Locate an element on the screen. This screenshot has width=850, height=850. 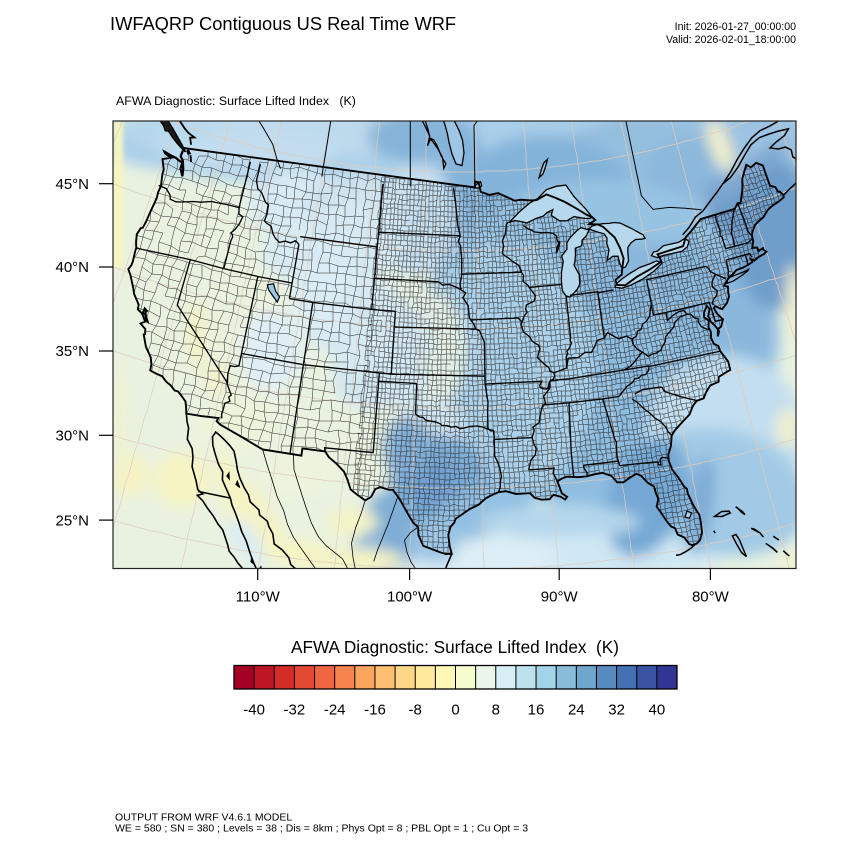
svg-text: 8 is located at coordinates (496, 710).